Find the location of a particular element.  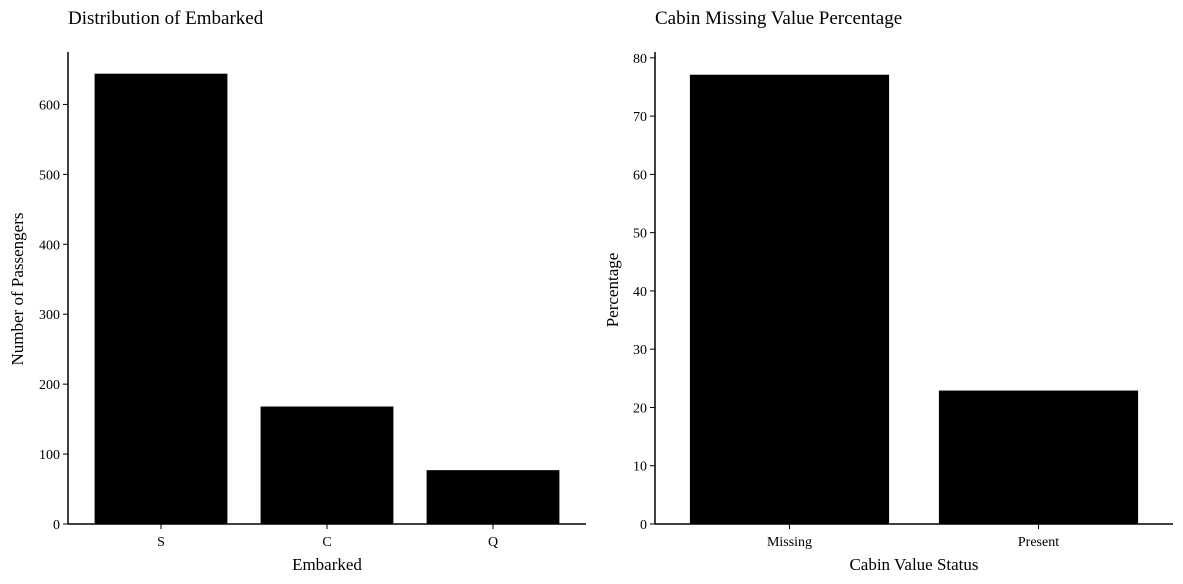

bar-missing is located at coordinates (789, 299).